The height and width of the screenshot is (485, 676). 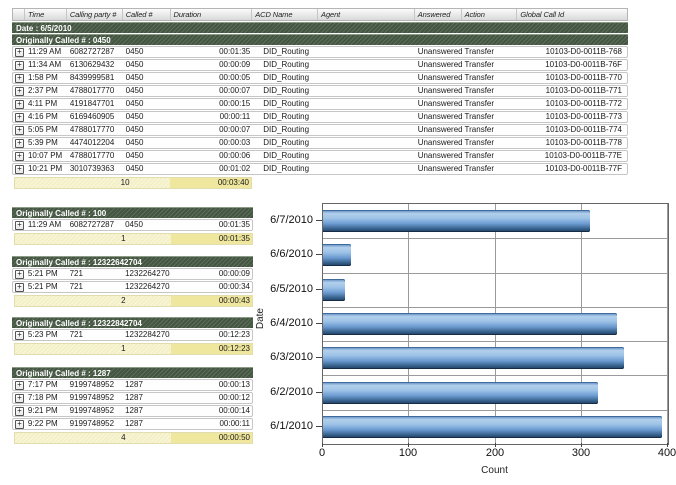 What do you see at coordinates (235, 116) in the screenshot?
I see `cell-duration: 00:00:11` at bounding box center [235, 116].